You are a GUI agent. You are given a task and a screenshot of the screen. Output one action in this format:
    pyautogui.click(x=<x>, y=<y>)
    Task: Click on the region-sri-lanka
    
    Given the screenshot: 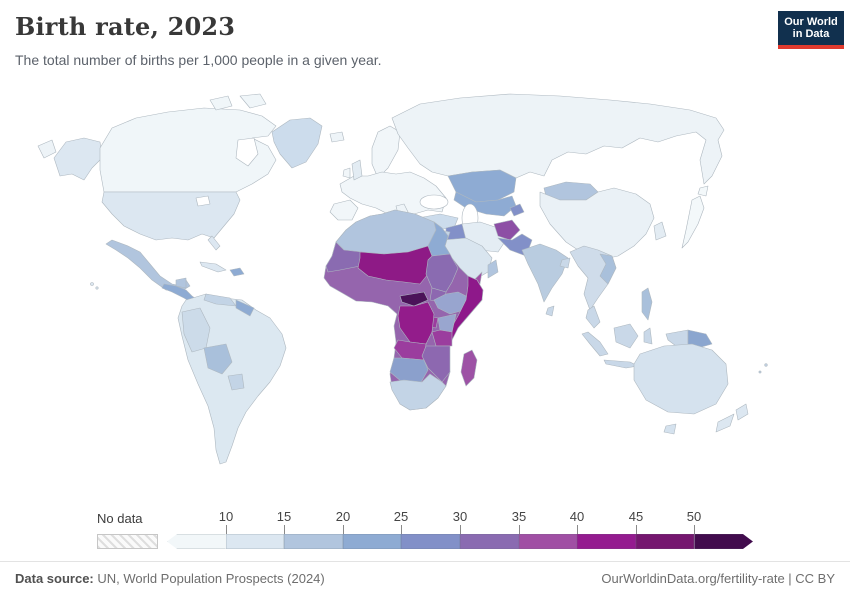 What is the action you would take?
    pyautogui.click(x=550, y=311)
    